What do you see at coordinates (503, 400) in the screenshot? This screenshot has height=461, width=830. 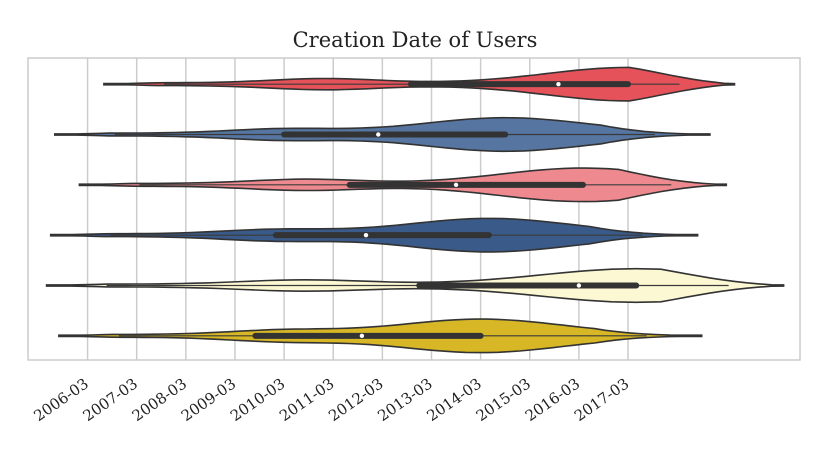 I see `x-tick-label: 2015-03` at bounding box center [503, 400].